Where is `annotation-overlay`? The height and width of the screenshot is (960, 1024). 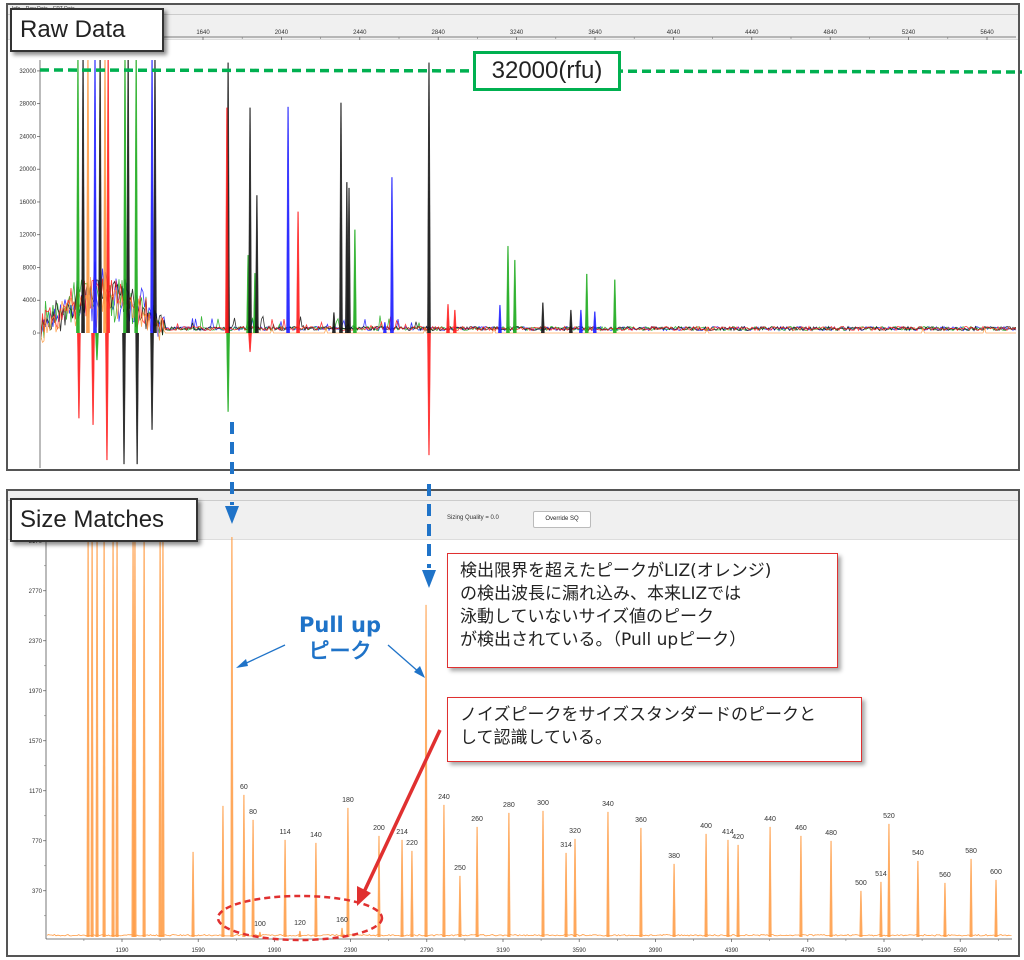
annotation-overlay is located at coordinates (329, 682).